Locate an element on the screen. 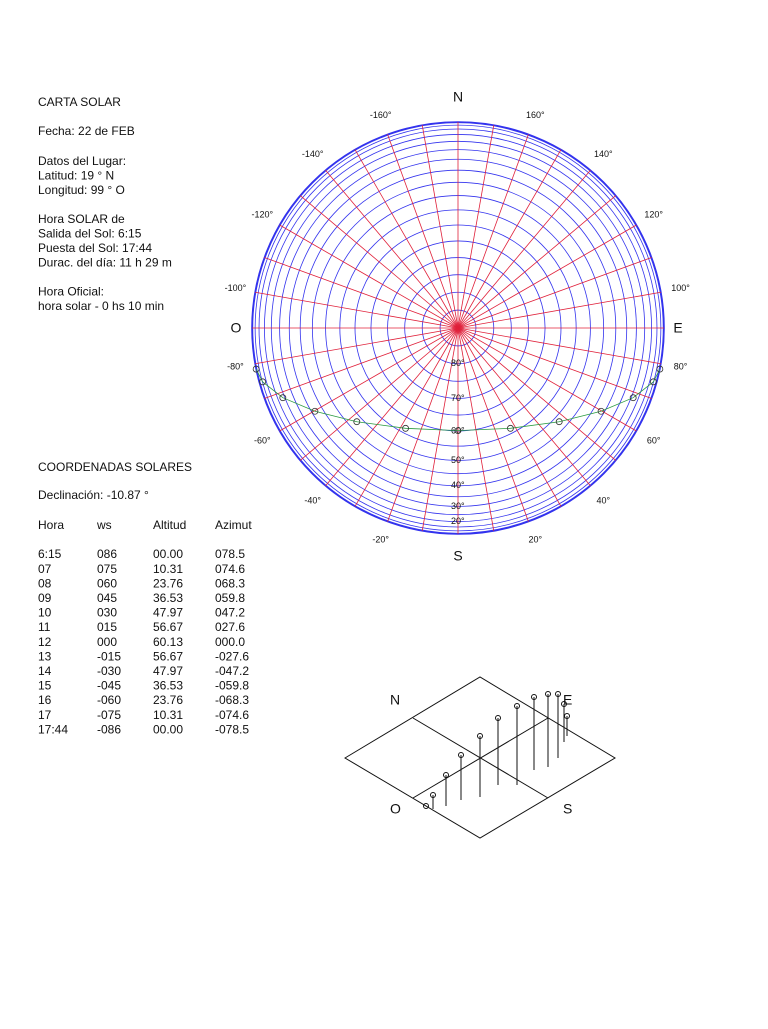 The image size is (768, 1029). azimuth-label: -100° is located at coordinates (236, 288).